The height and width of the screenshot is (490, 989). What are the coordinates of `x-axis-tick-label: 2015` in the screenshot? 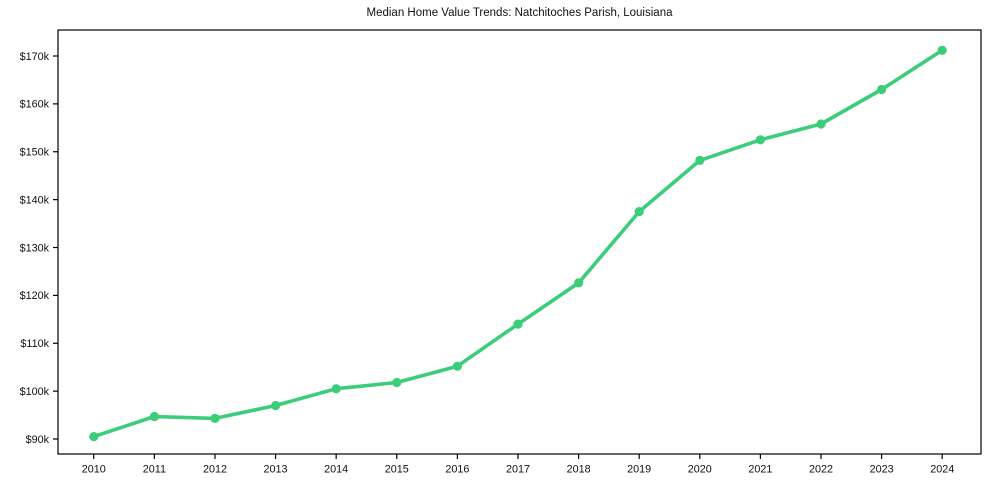 It's located at (397, 470).